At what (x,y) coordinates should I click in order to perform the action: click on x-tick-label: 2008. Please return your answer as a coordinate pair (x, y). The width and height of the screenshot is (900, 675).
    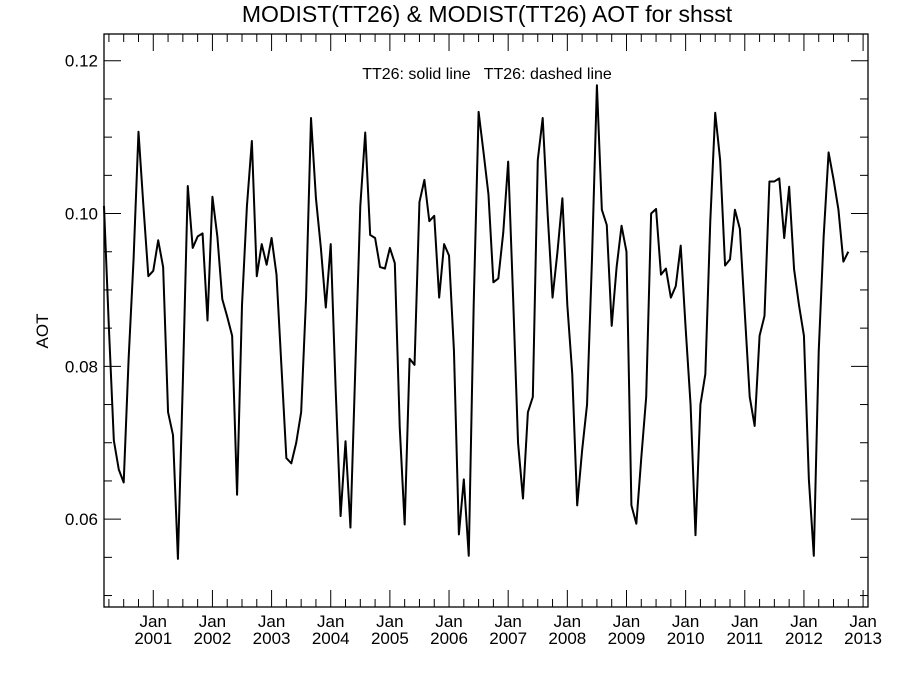
    Looking at the image, I should click on (567, 638).